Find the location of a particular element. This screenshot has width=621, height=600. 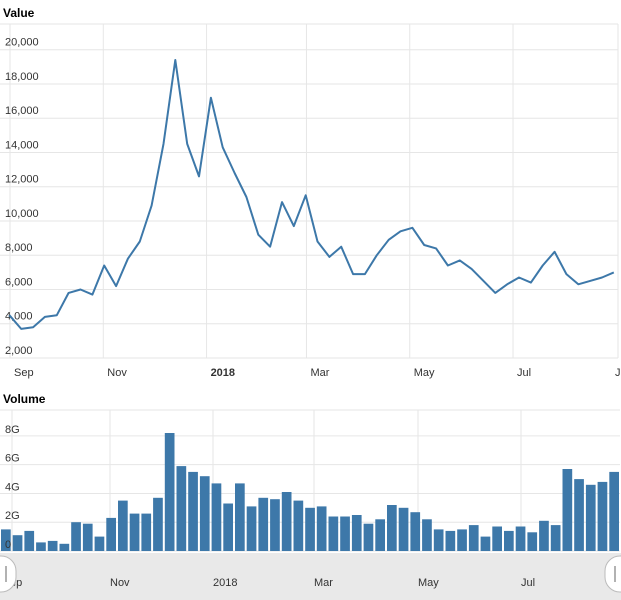

volume-x-tick-label: Mar is located at coordinates (323, 583).